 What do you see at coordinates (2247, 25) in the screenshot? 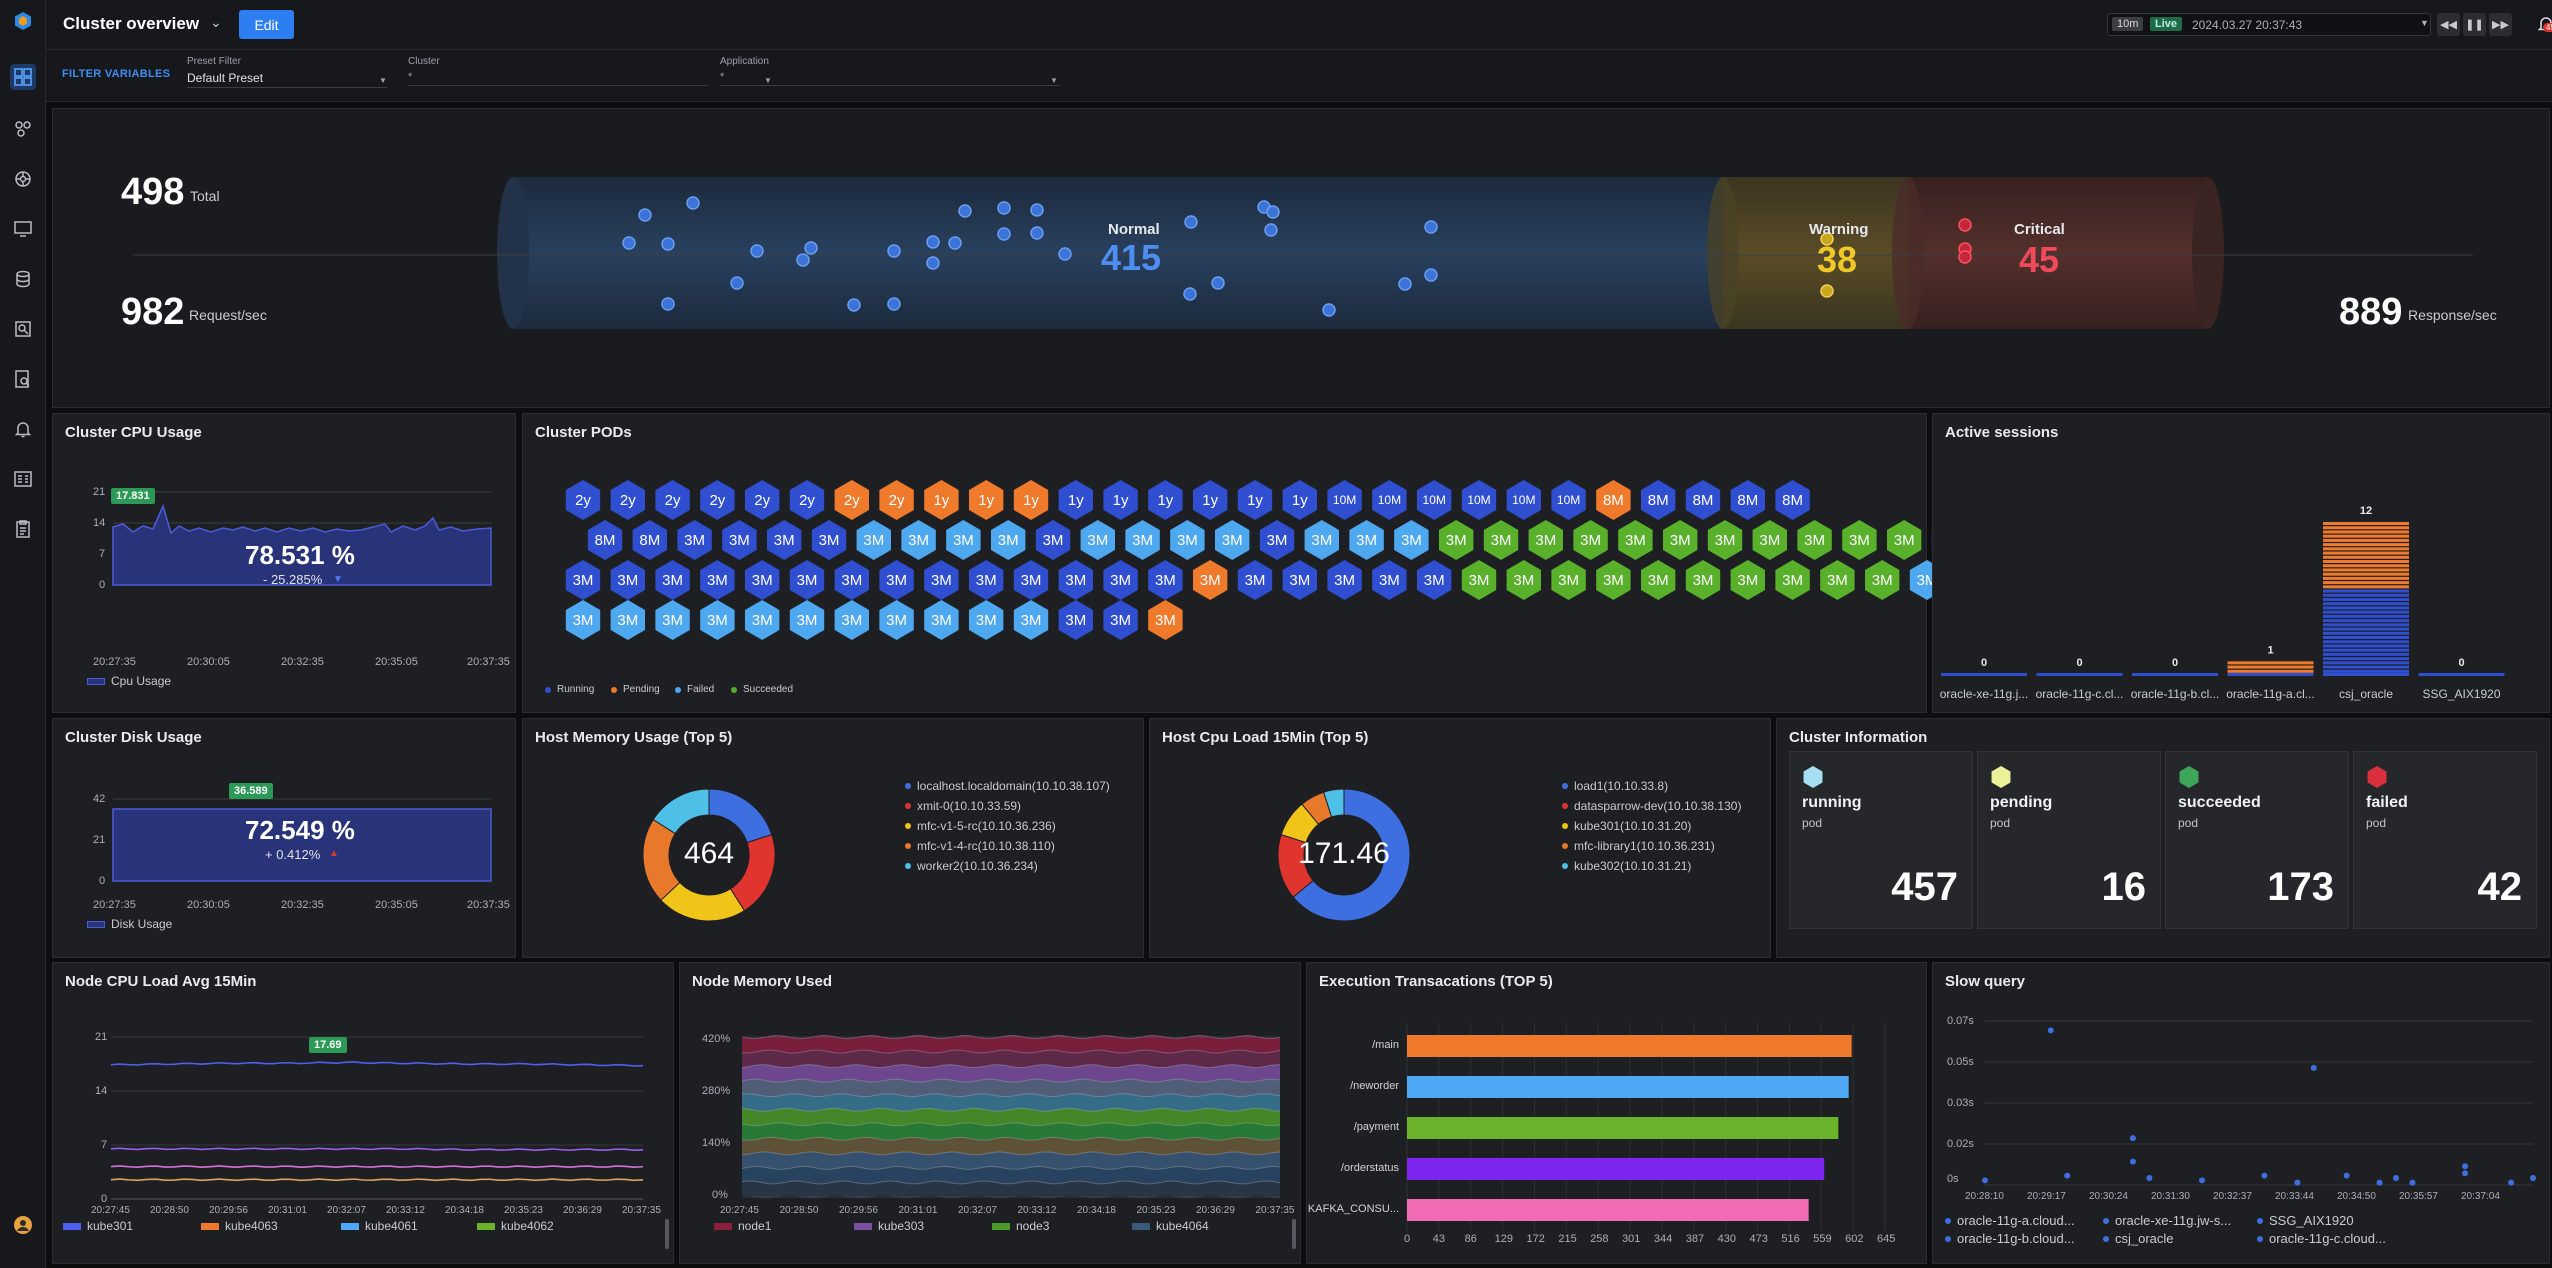
I see `datetime-value: 2024.03.27 20:37:43` at bounding box center [2247, 25].